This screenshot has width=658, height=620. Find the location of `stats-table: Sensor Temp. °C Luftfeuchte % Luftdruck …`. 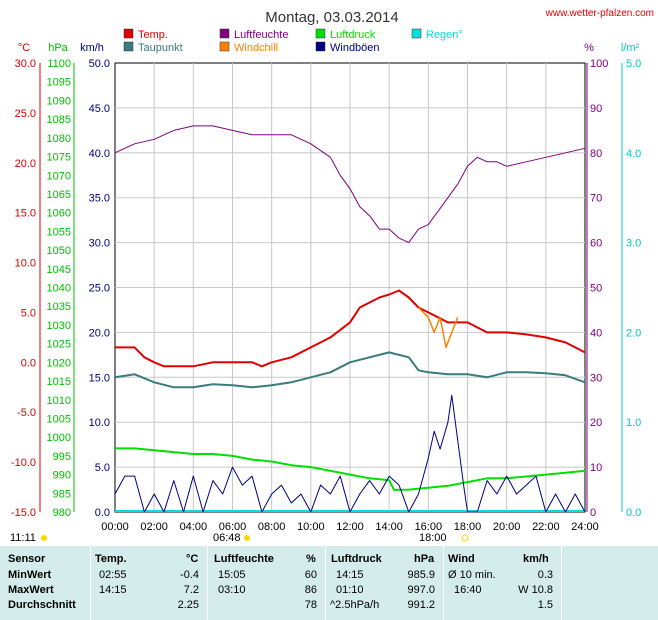

stats-table: Sensor Temp. °C Luftfeuchte % Luftdruck … is located at coordinates (329, 583).